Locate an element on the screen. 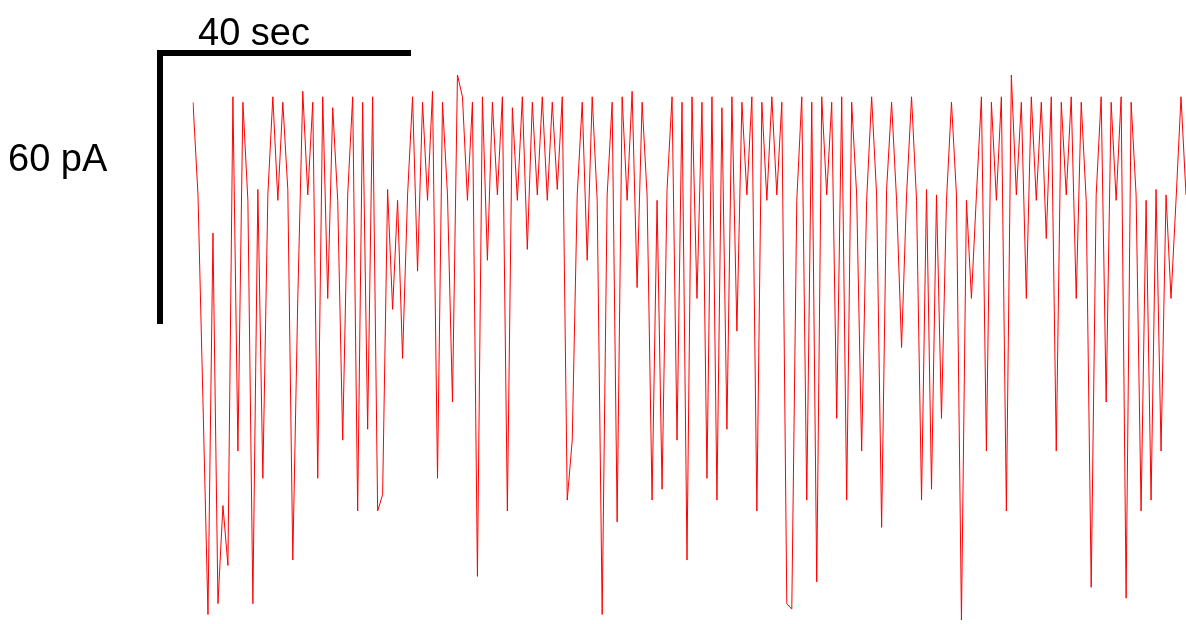 This screenshot has height=624, width=1186. text: 40 sec is located at coordinates (254, 32).